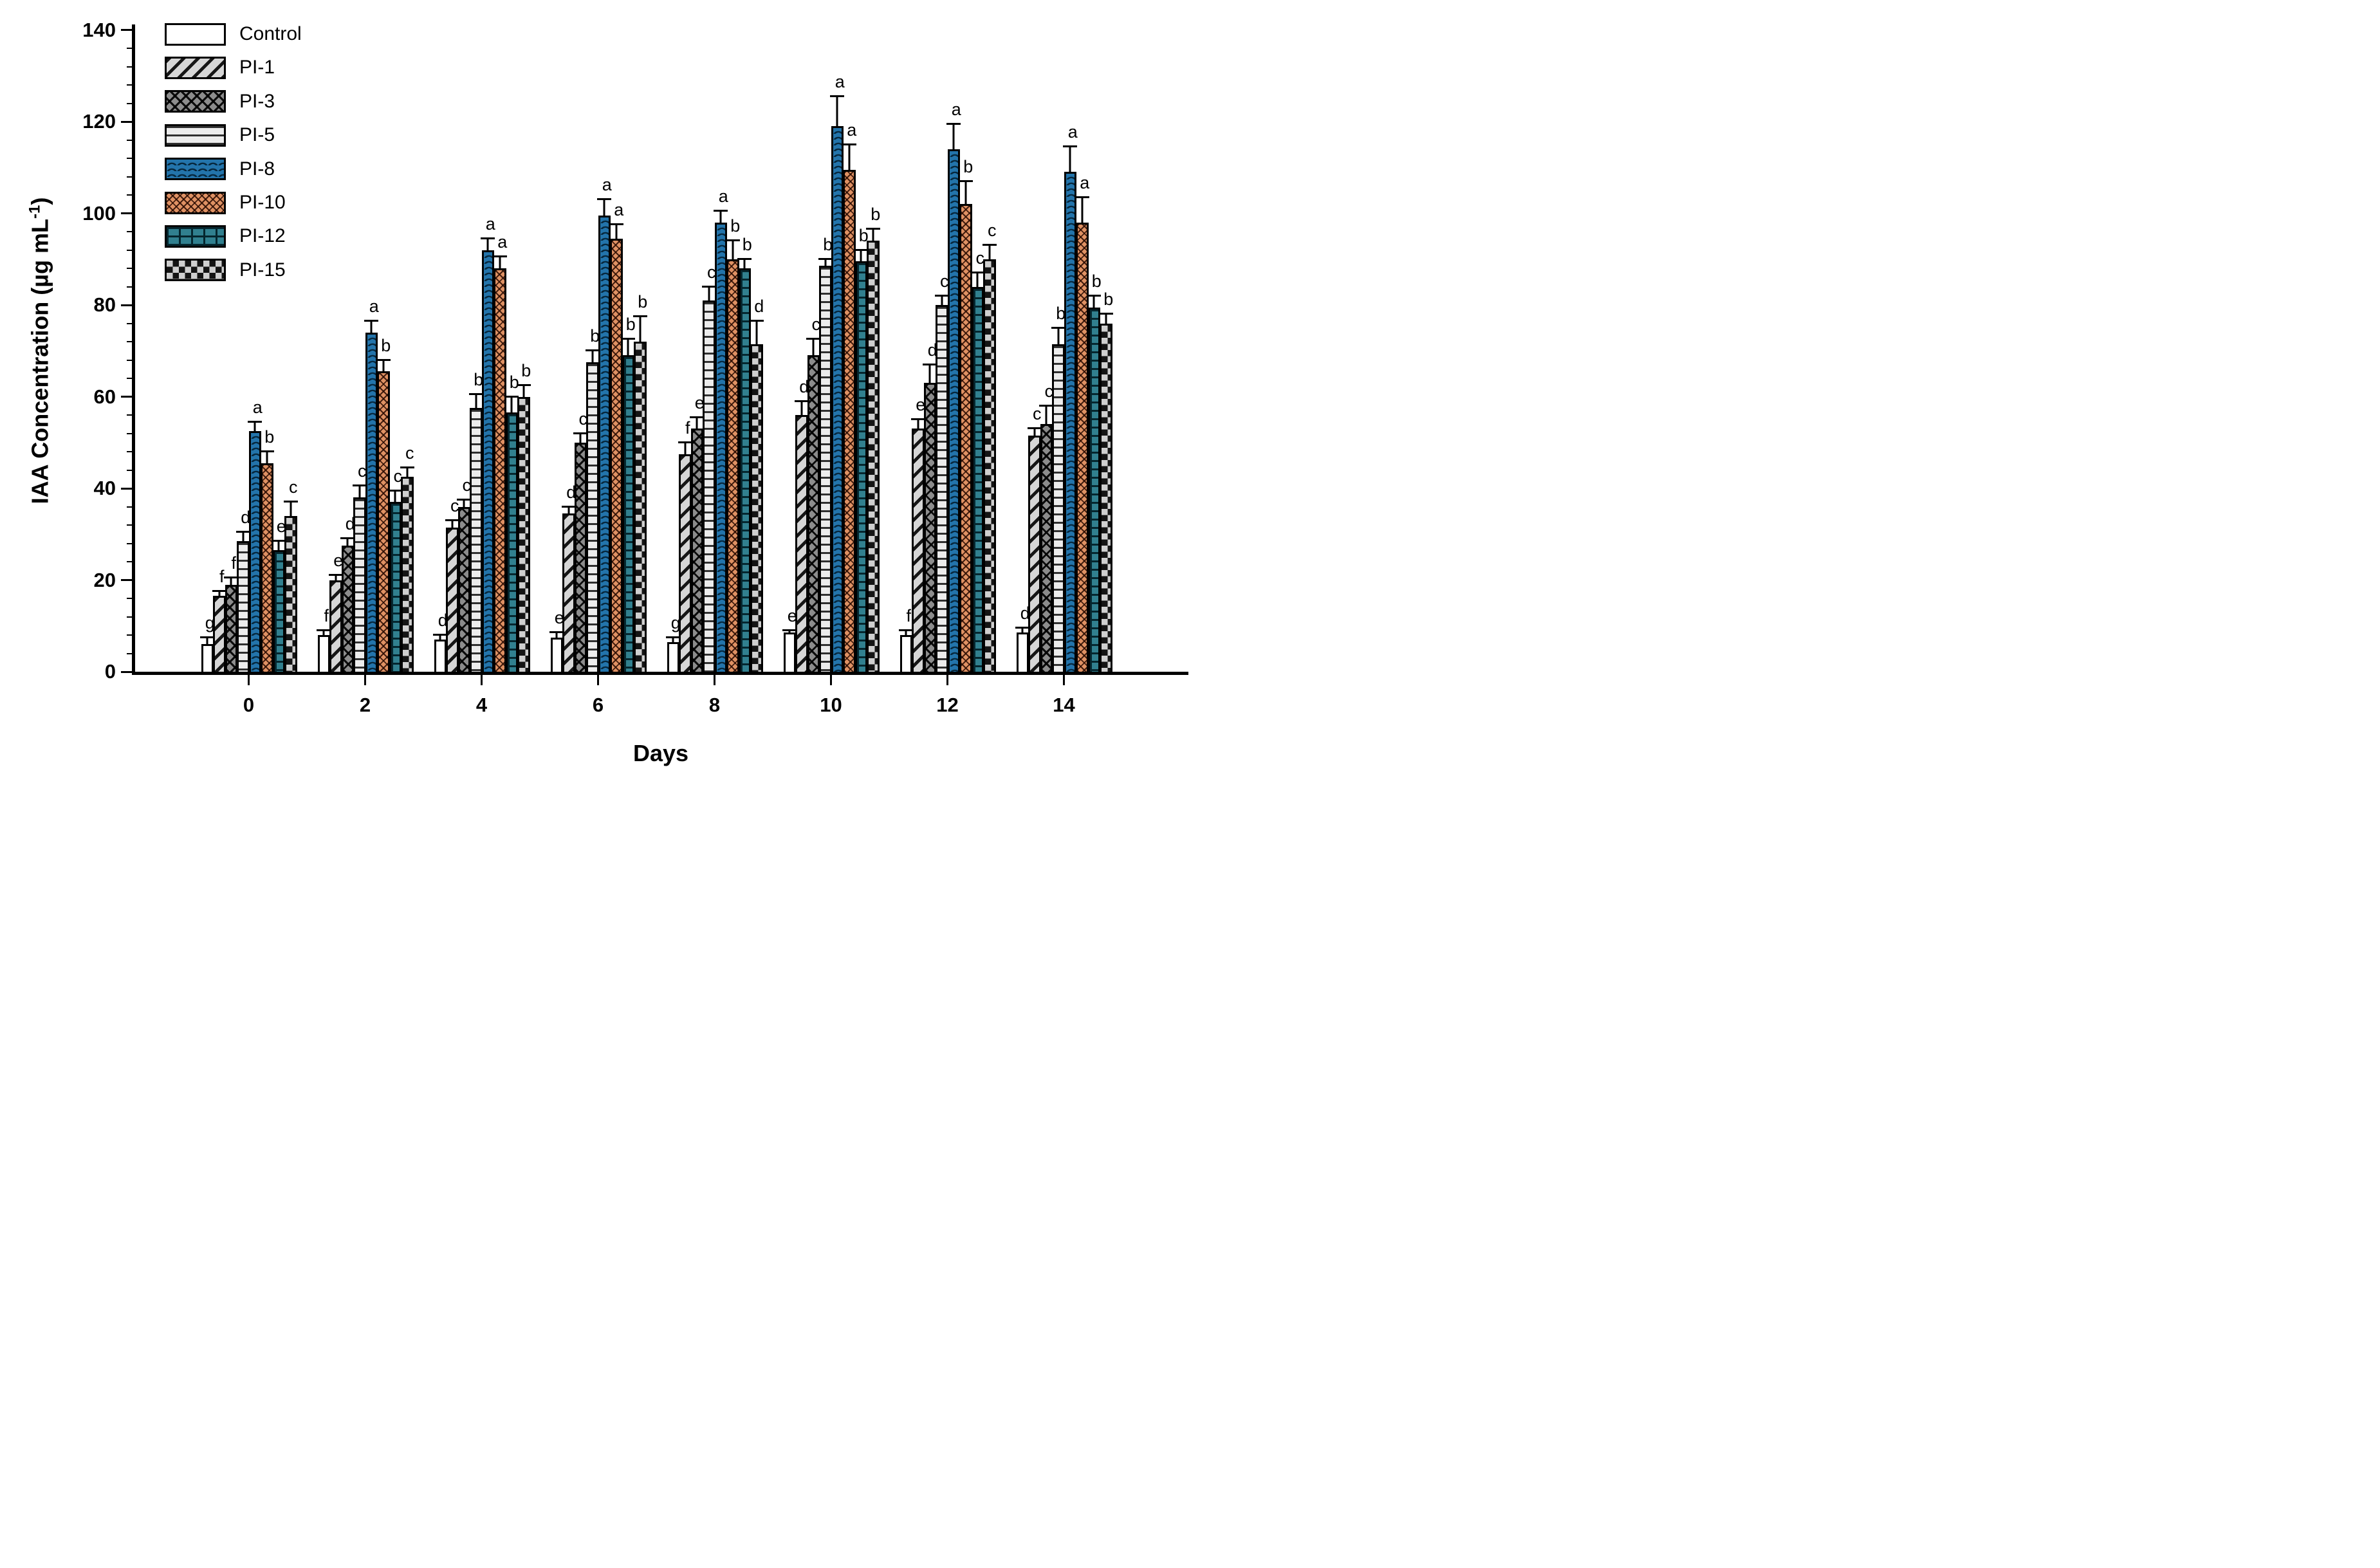 Image resolution: width=2380 pixels, height=1568 pixels. Describe the element at coordinates (270, 34) in the screenshot. I see `legend-label-control: Control` at that location.